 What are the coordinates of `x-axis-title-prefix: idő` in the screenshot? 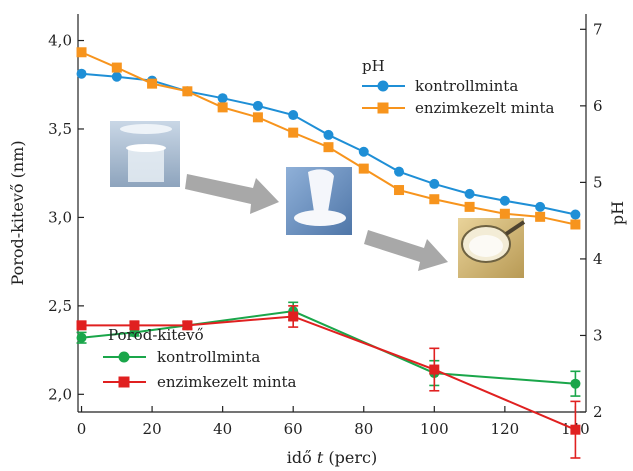 It's located at (302, 457).